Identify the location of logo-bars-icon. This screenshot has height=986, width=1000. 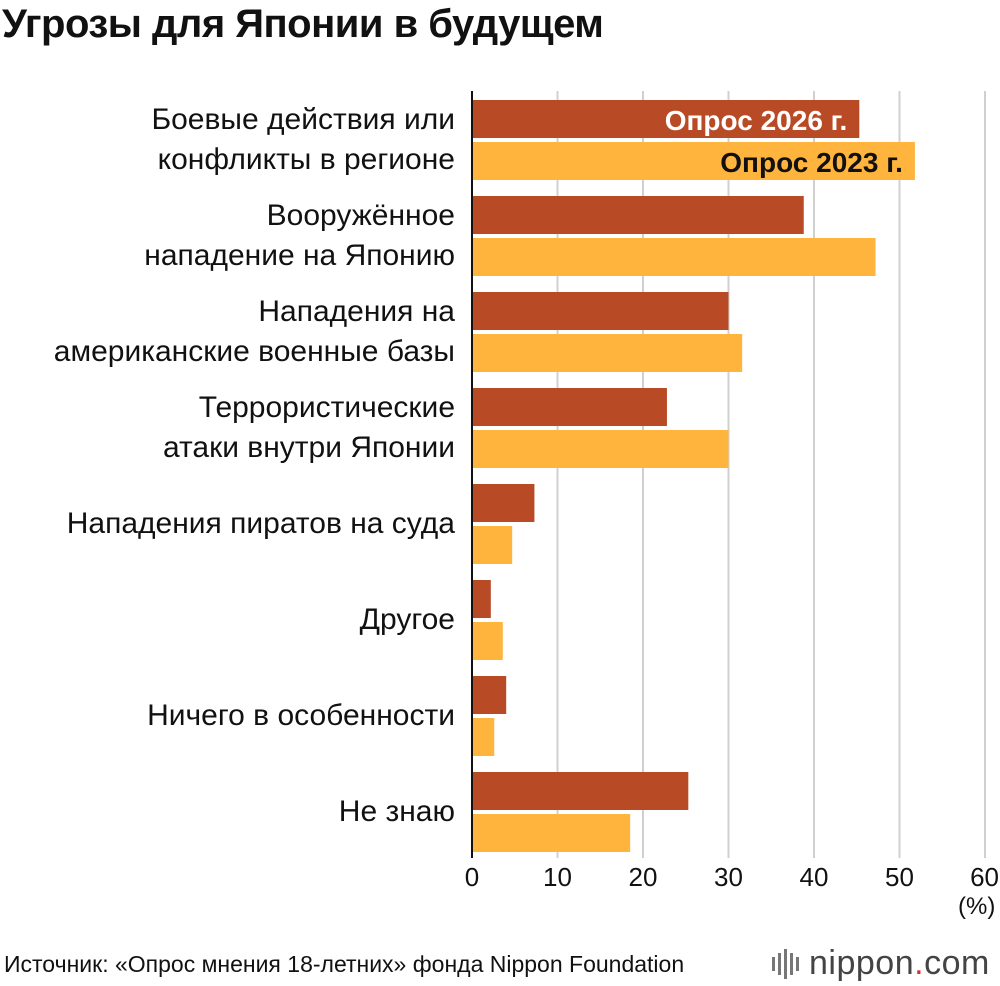
(785, 963).